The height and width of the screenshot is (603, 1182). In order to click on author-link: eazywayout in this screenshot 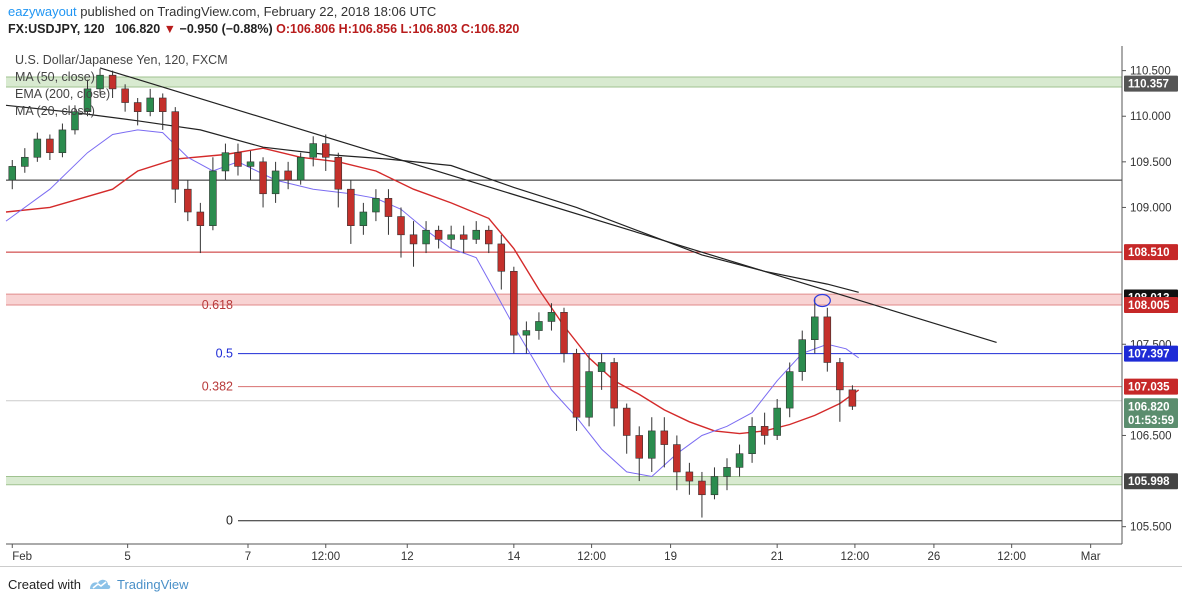, I will do `click(42, 11)`.